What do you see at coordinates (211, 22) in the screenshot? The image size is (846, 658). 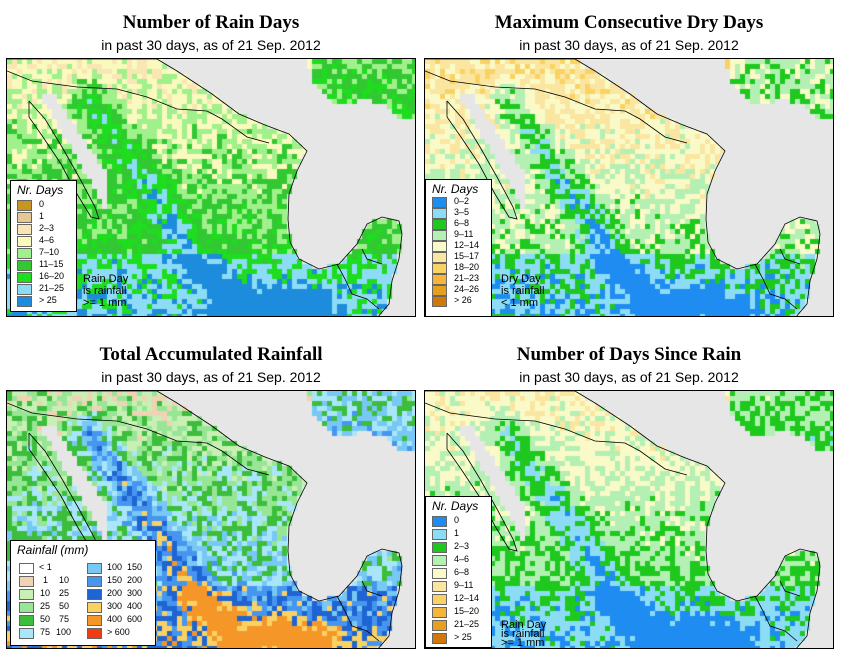 I see `panel-title: Number of Rain Days` at bounding box center [211, 22].